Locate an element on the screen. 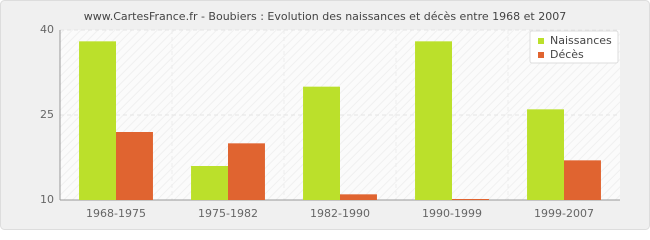 This screenshot has width=650, height=240. y-tick-label: 40 is located at coordinates (47, 29).